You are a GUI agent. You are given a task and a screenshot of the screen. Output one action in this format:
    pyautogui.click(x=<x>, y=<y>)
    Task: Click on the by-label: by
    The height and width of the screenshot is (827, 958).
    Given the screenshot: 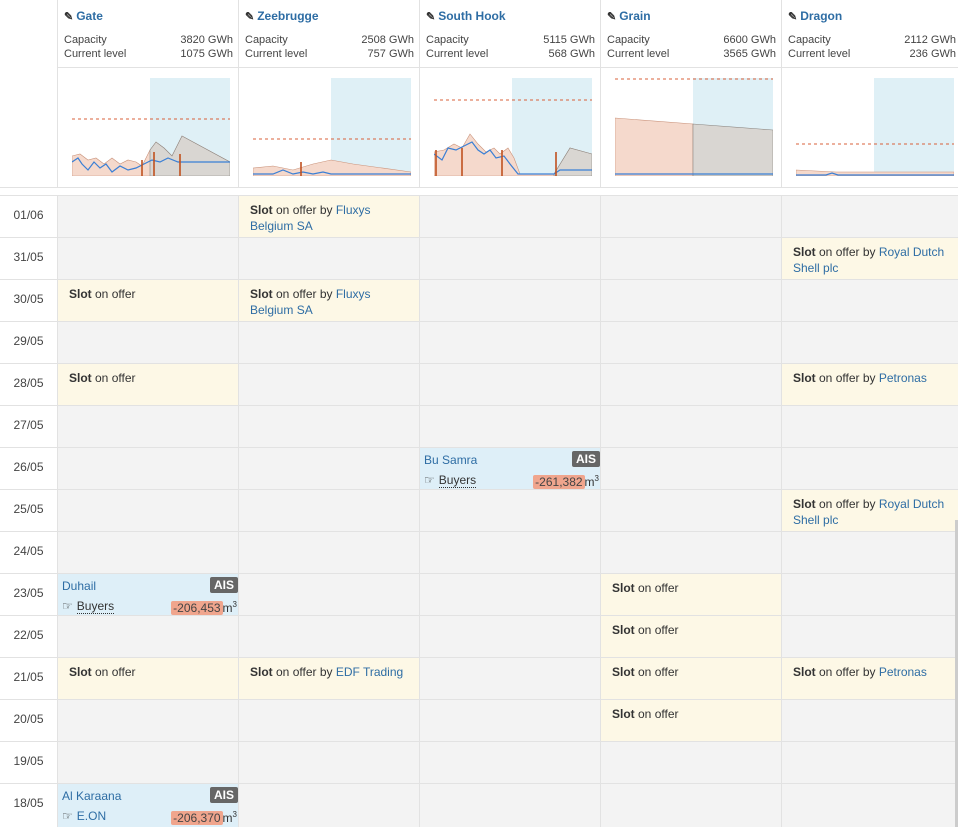 What is the action you would take?
    pyautogui.click(x=869, y=504)
    